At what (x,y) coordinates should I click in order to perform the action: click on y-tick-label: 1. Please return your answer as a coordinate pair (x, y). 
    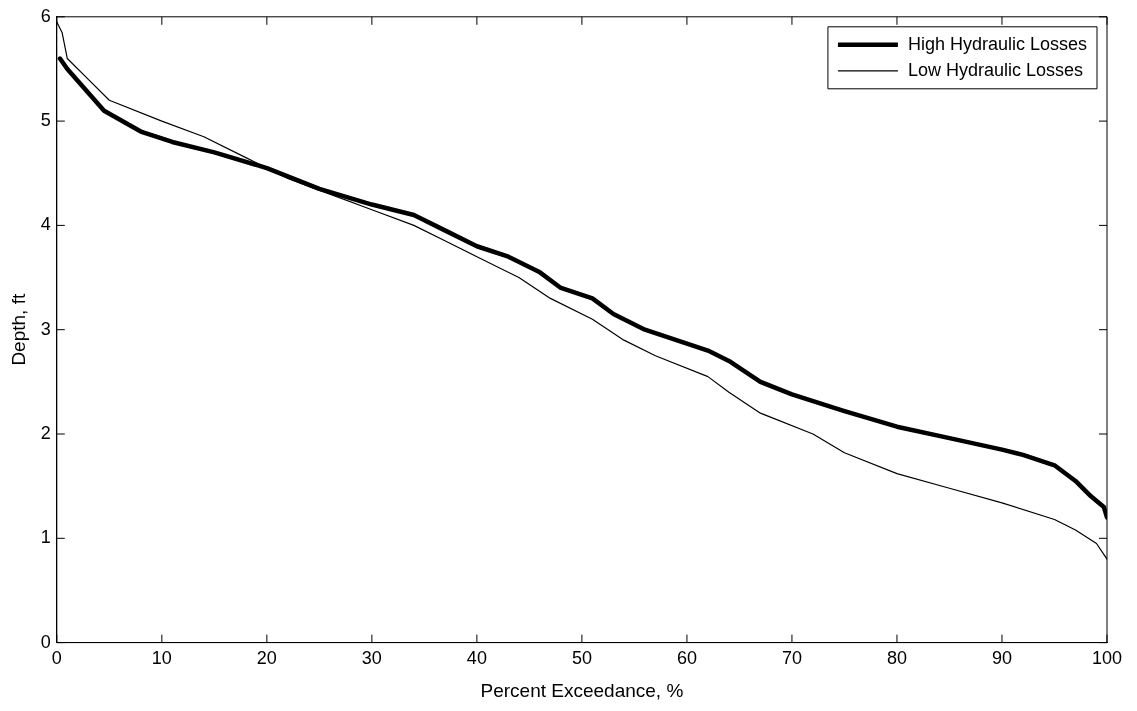
    Looking at the image, I should click on (45, 537).